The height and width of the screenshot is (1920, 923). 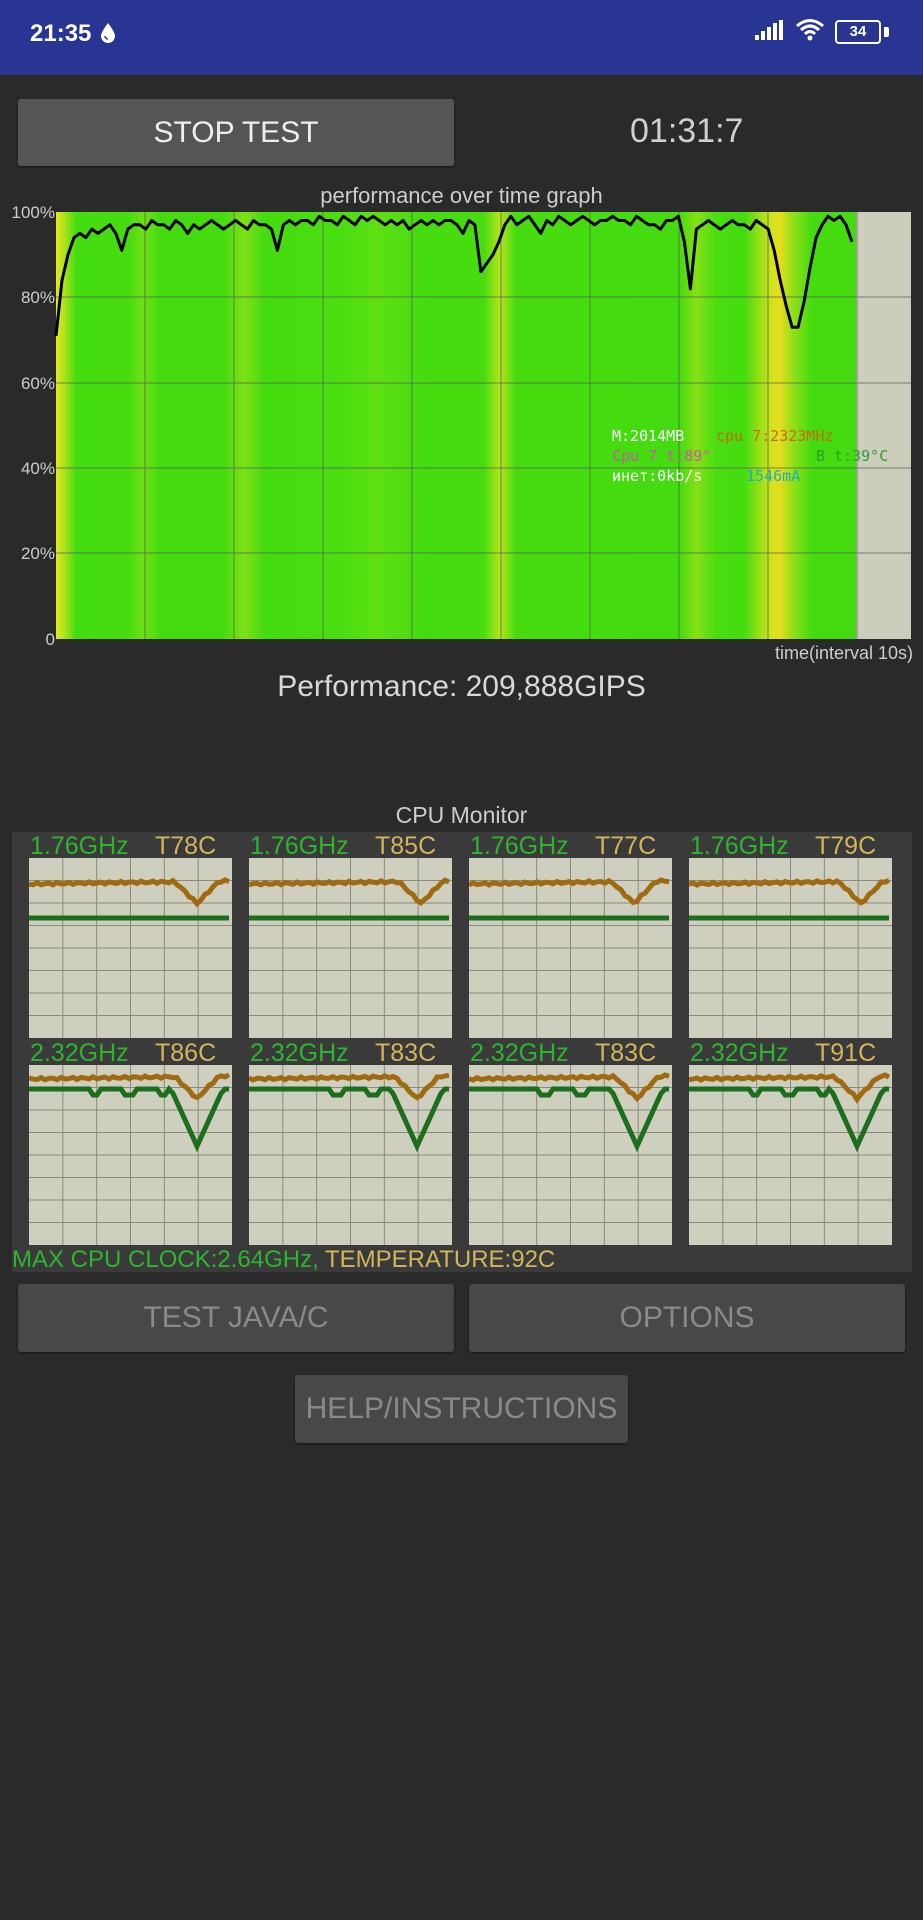 I want to click on core-temperature: T91C, so click(x=846, y=1053).